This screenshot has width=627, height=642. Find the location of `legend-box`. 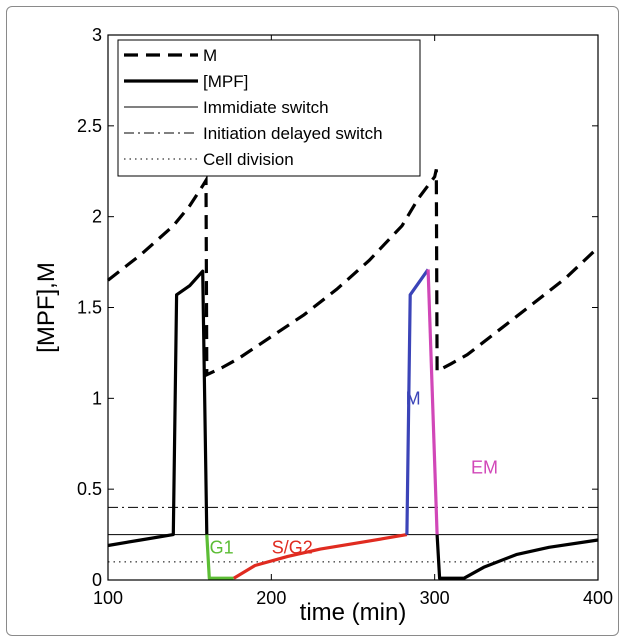

legend-box is located at coordinates (269, 108).